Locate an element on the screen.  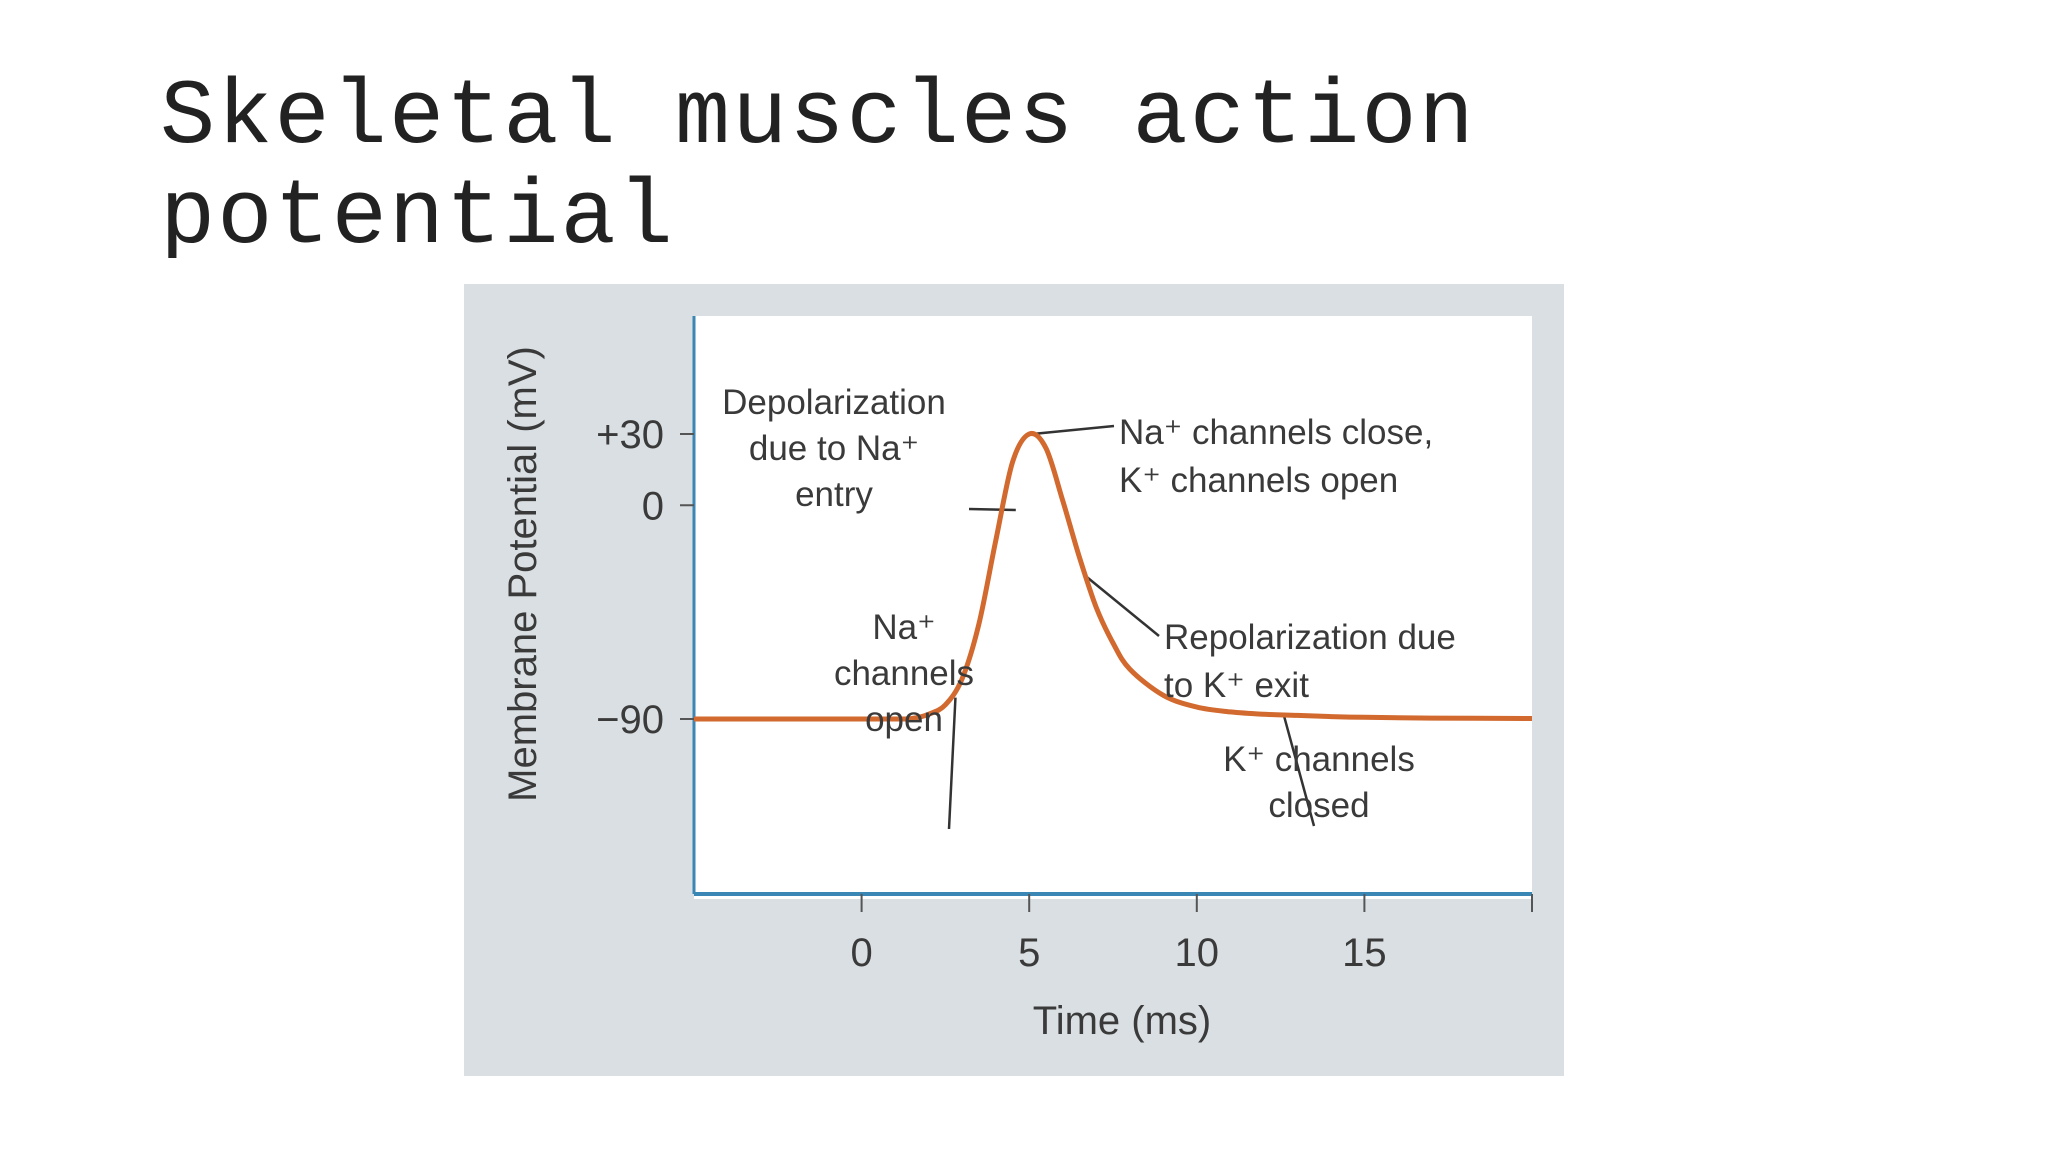
y-tick-label: 0 is located at coordinates (653, 506).